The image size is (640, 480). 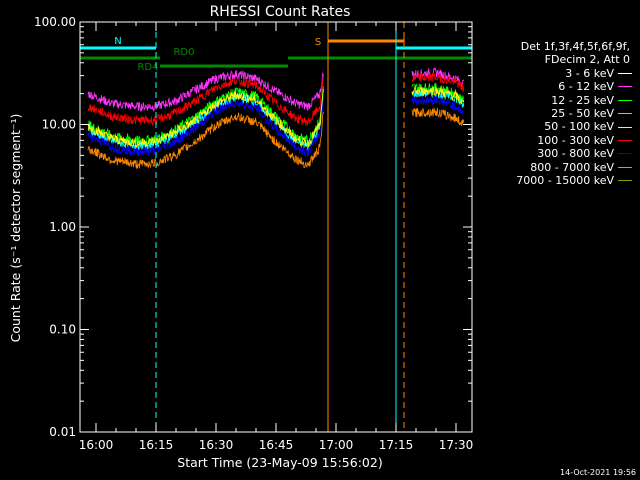 I want to click on y-tick-label: 100.00, so click(x=55, y=22).